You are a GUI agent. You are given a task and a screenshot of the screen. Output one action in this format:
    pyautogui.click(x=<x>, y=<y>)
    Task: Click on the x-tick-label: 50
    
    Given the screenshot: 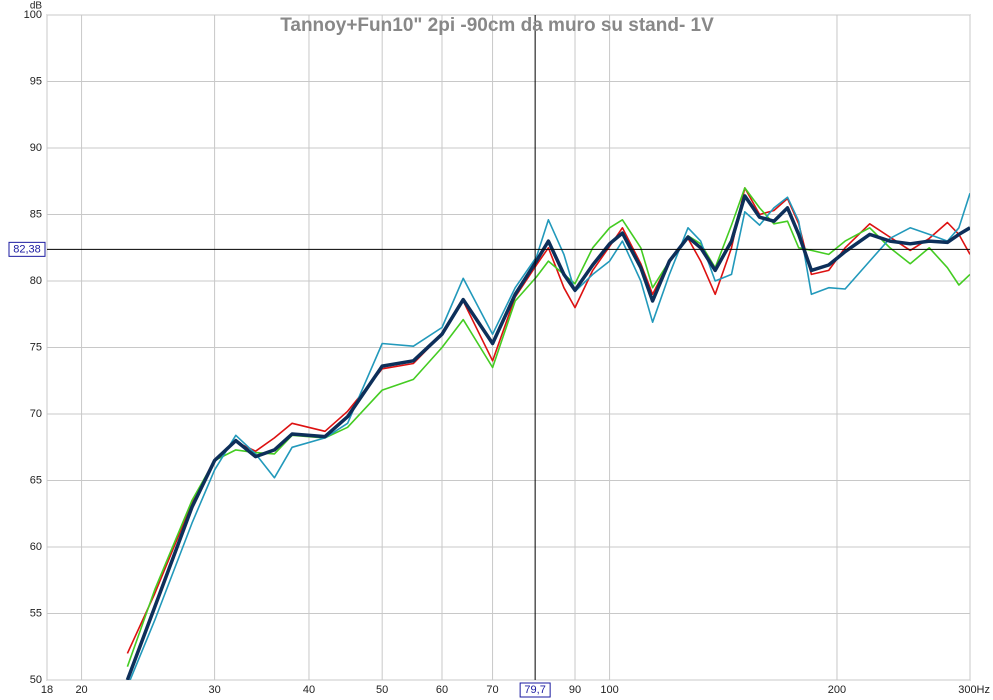 What is the action you would take?
    pyautogui.click(x=382, y=690)
    